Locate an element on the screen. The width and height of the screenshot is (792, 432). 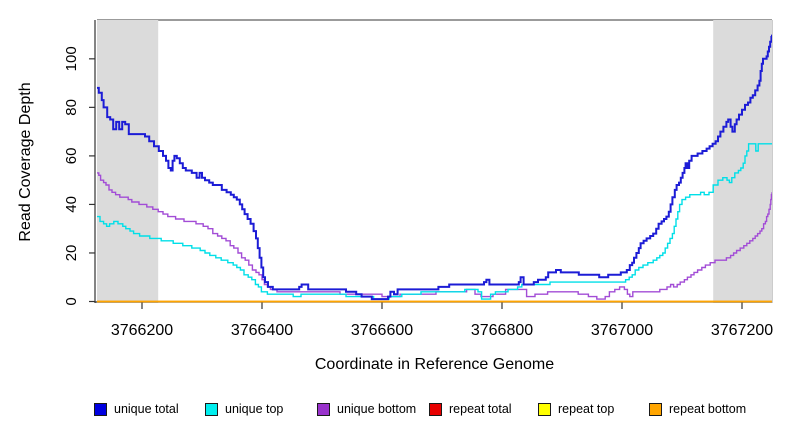
x-axis-title: Coordinate in Reference Genome is located at coordinates (434, 364).